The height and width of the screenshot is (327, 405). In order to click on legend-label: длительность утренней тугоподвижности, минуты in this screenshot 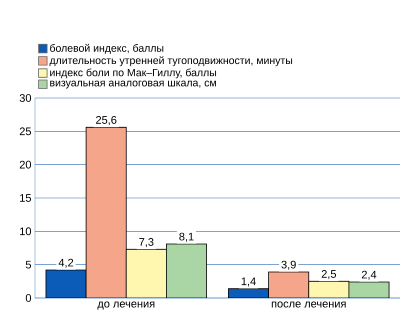, I will do `click(171, 61)`.